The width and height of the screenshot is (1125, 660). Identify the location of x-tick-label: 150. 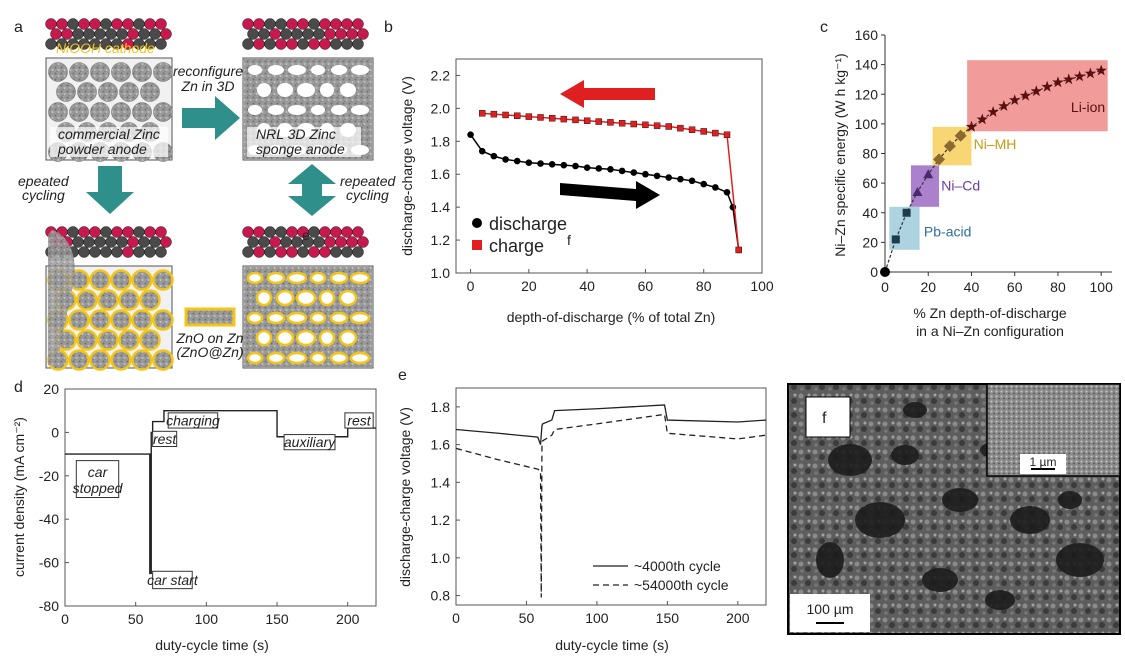
(277, 619).